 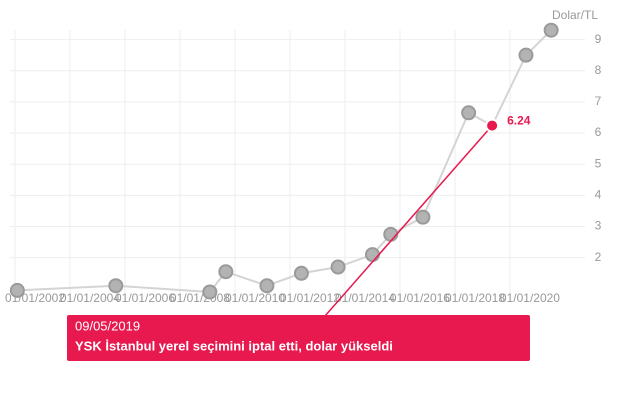 What do you see at coordinates (575, 15) in the screenshot?
I see `y-axis-label: Dolar/TL` at bounding box center [575, 15].